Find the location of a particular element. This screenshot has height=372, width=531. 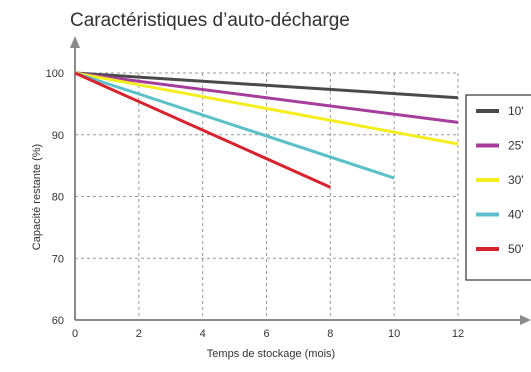

y-tick-label: 60 is located at coordinates (58, 321).